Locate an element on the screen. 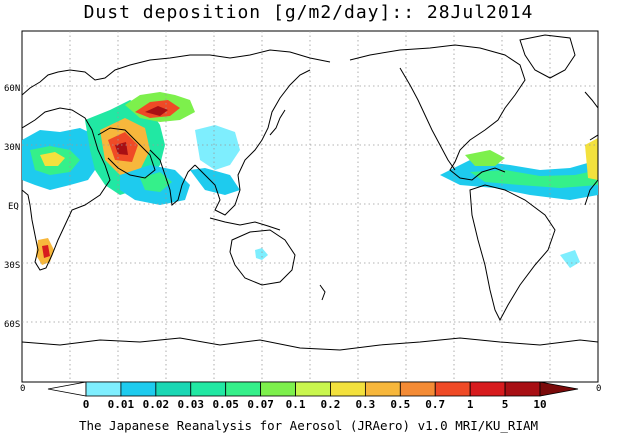 Image resolution: width=617 pixels, height=438 pixels. lon-edge-label-right: 0 is located at coordinates (598, 389).